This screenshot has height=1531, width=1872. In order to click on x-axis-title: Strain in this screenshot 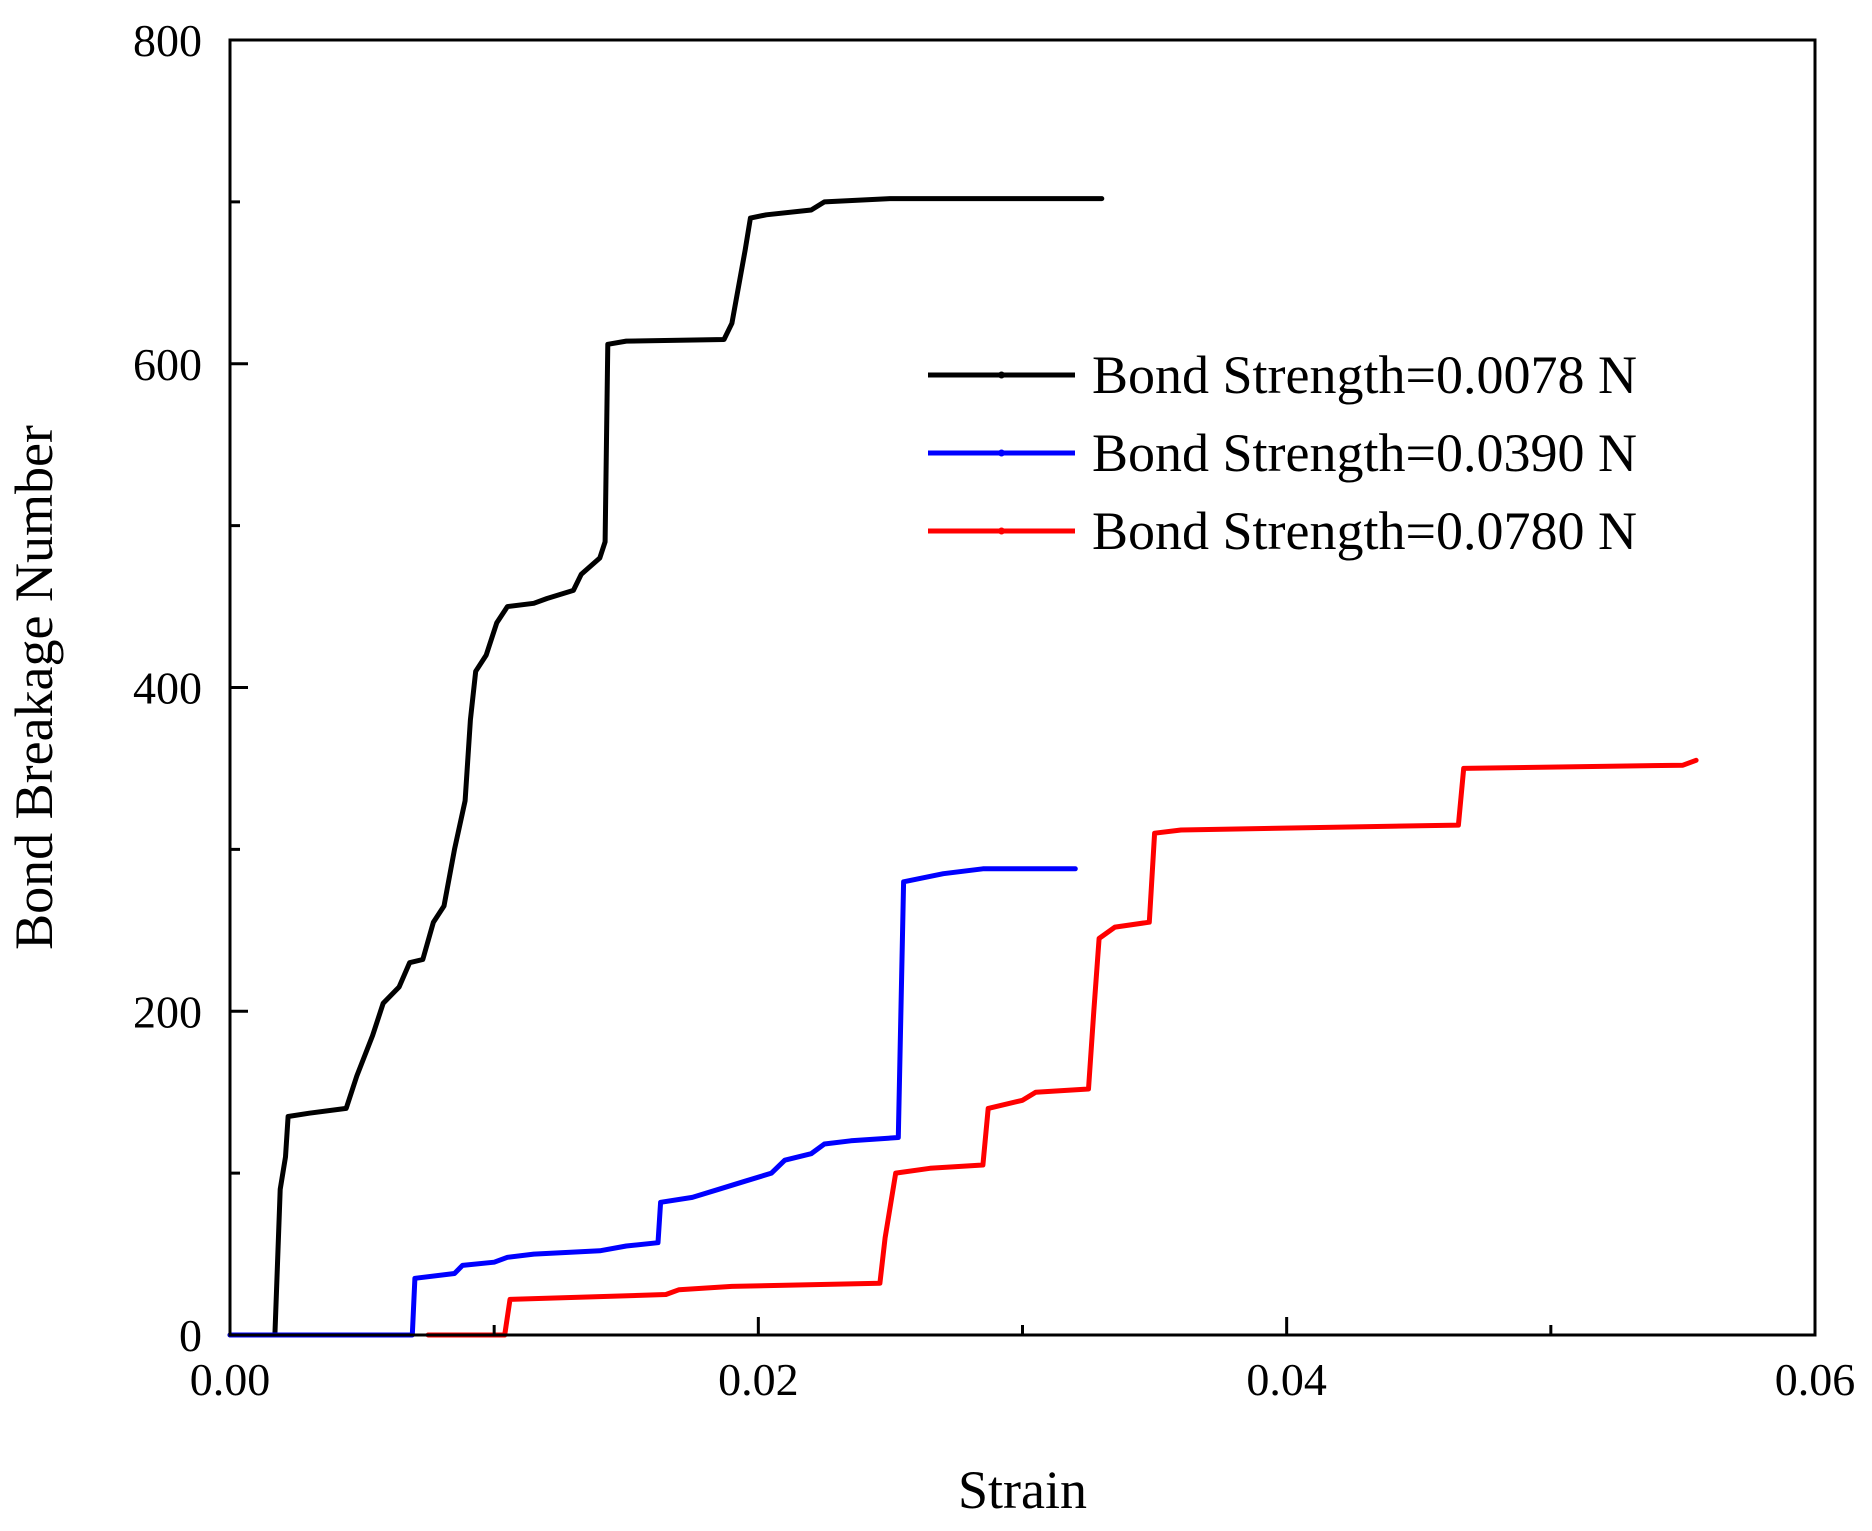, I will do `click(1022, 1490)`.